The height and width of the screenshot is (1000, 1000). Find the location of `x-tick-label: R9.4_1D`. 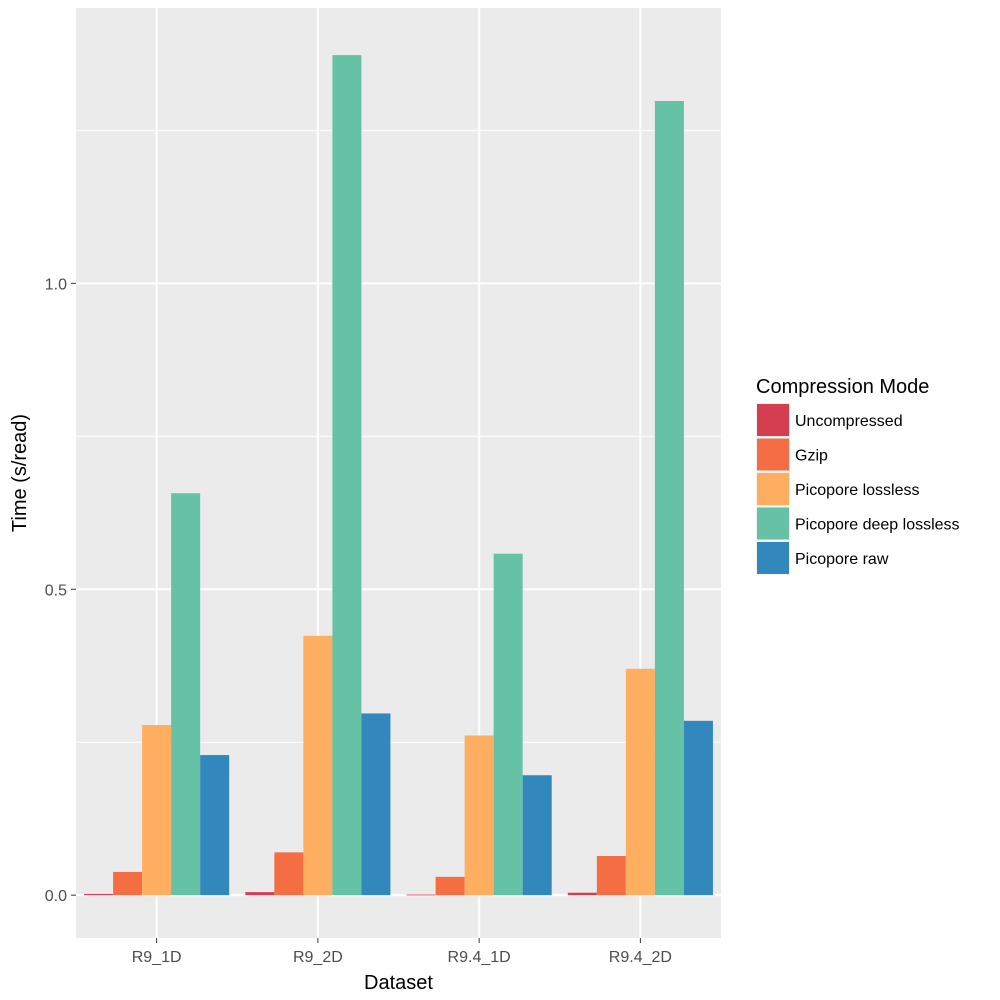

x-tick-label: R9.4_1D is located at coordinates (479, 957).